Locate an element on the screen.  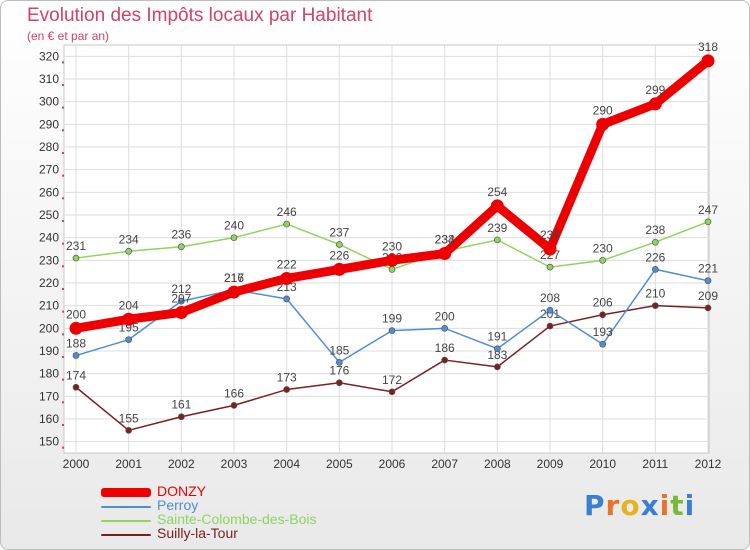
data-label-donzy: 299 is located at coordinates (655, 90).